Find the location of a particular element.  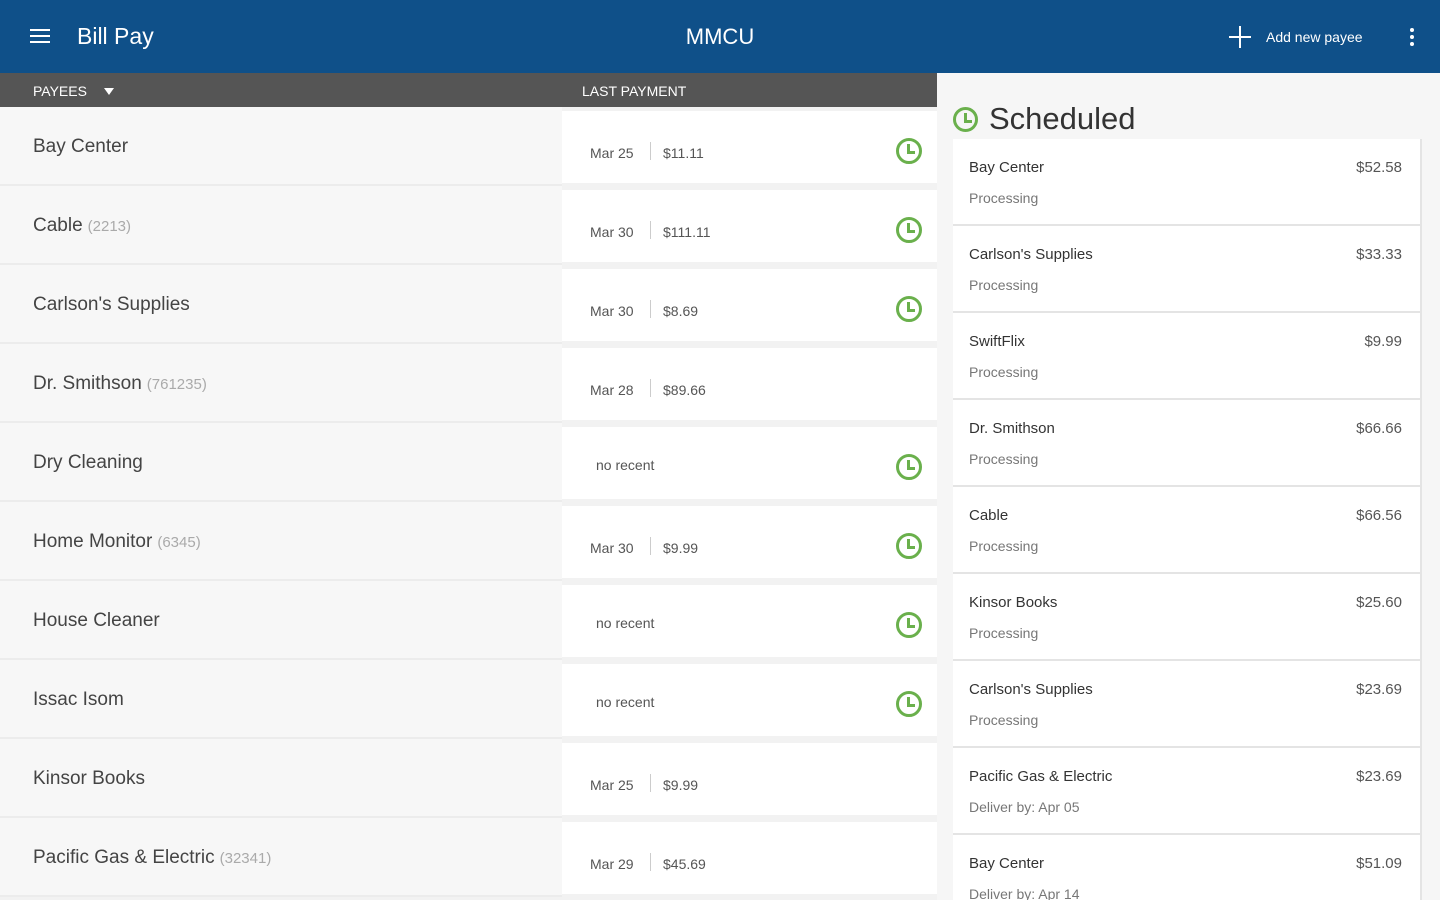

payee-row: Kinsor Books Mar 25 $9.99 is located at coordinates (468, 778).